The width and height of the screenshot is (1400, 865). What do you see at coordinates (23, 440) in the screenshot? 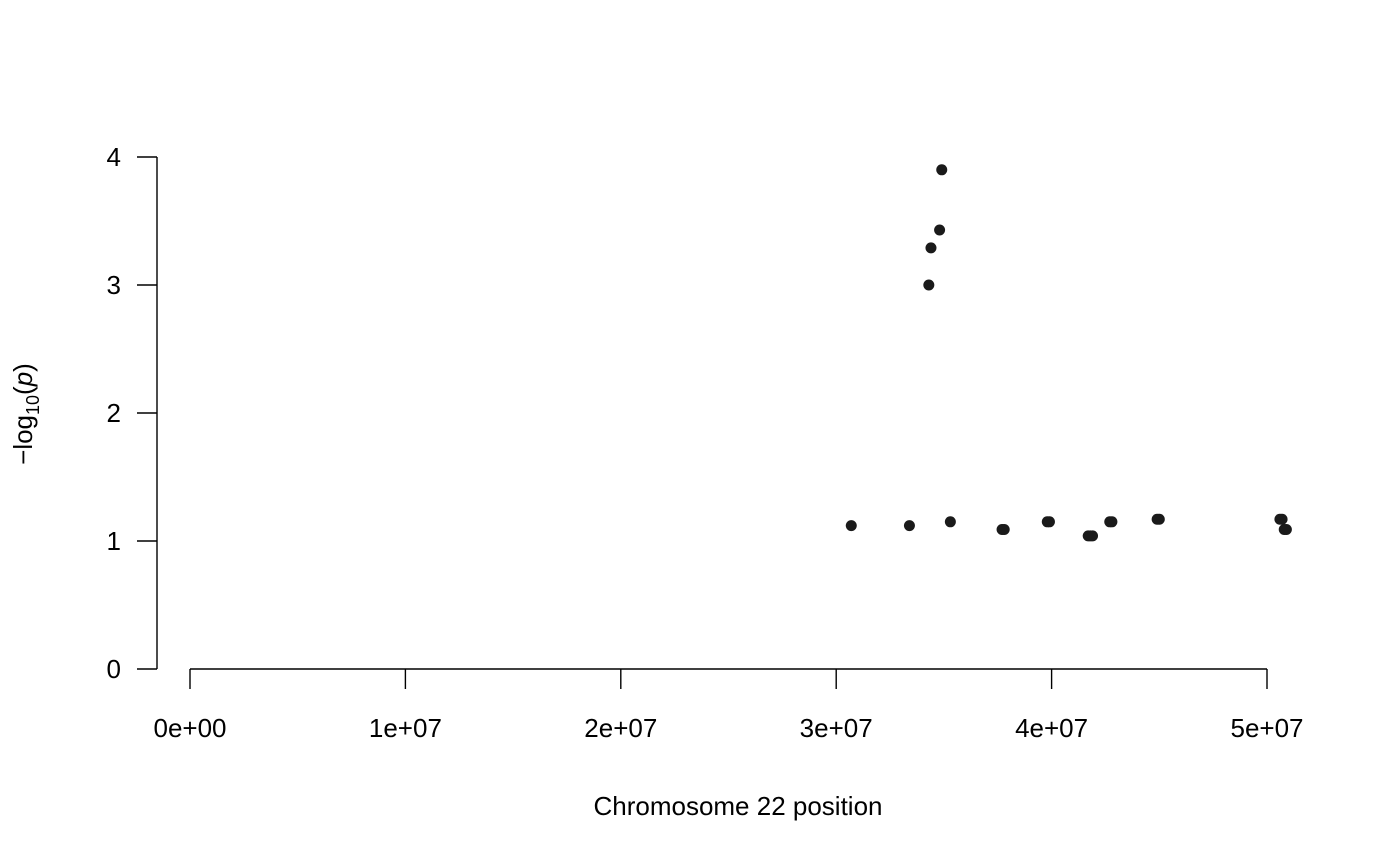
I see `y-axis-title-prefix: −log` at bounding box center [23, 440].